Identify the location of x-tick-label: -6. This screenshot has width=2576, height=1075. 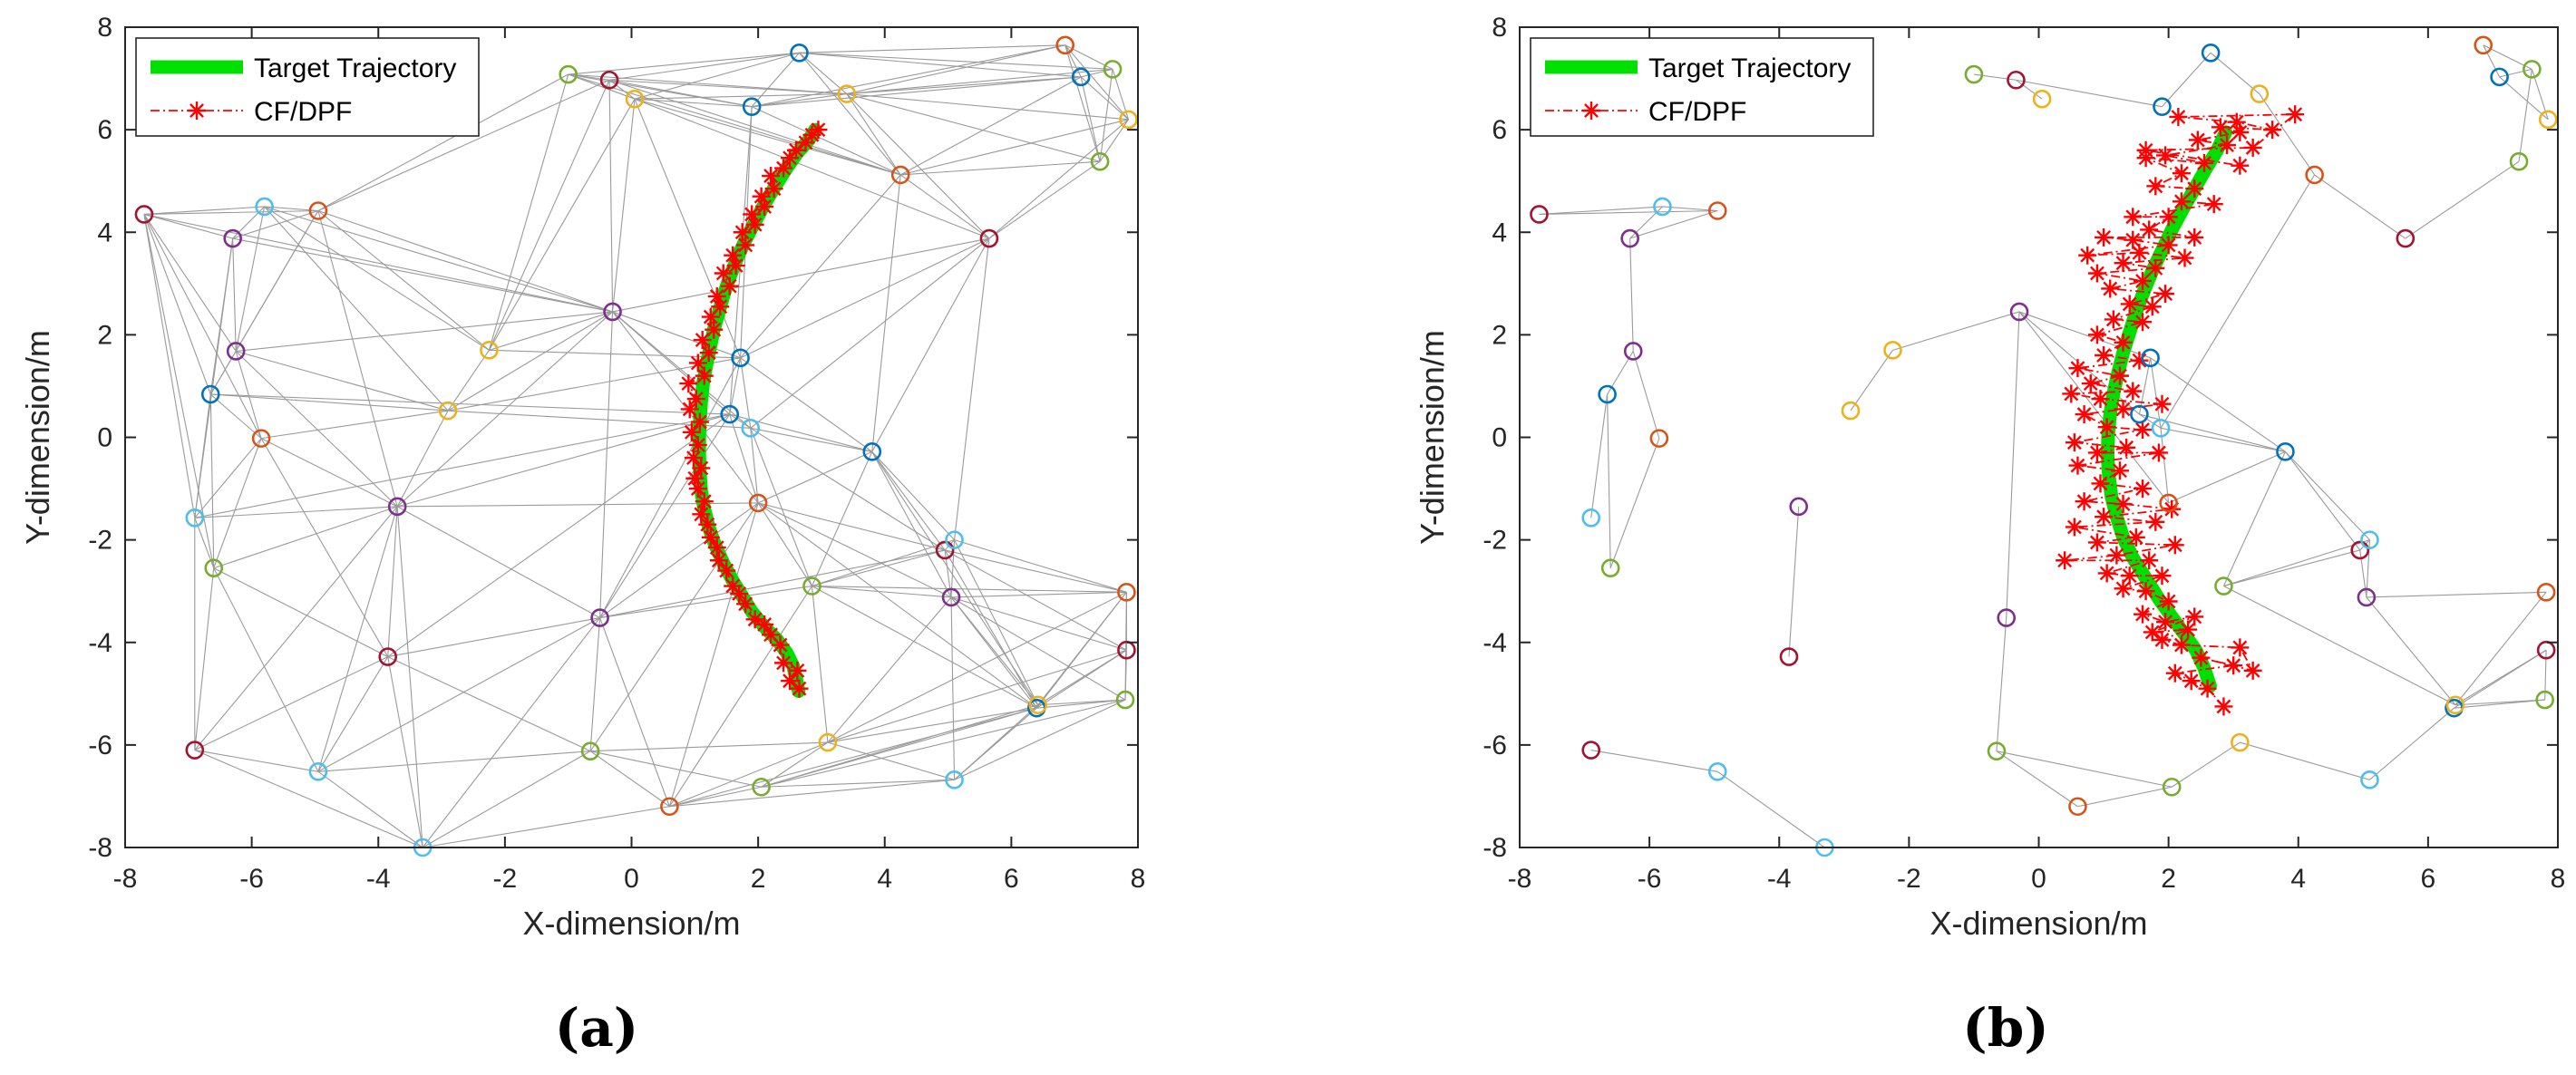
(1650, 879).